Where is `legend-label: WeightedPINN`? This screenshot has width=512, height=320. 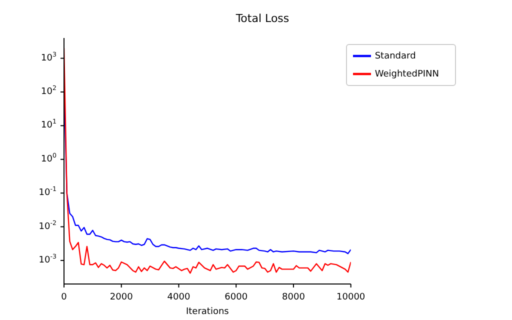
legend-label: WeightedPINN is located at coordinates (406, 74).